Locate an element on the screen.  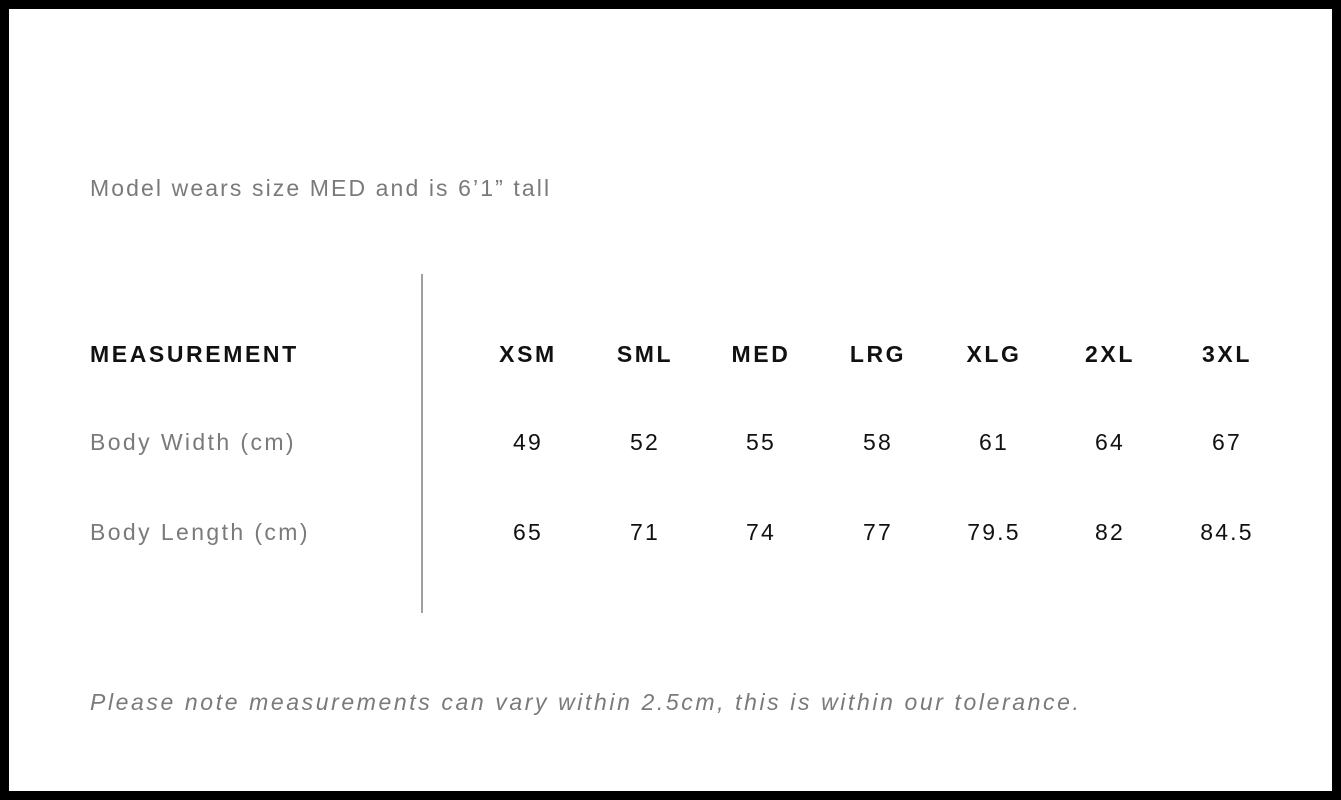
body-width-sml: 52 is located at coordinates (645, 442).